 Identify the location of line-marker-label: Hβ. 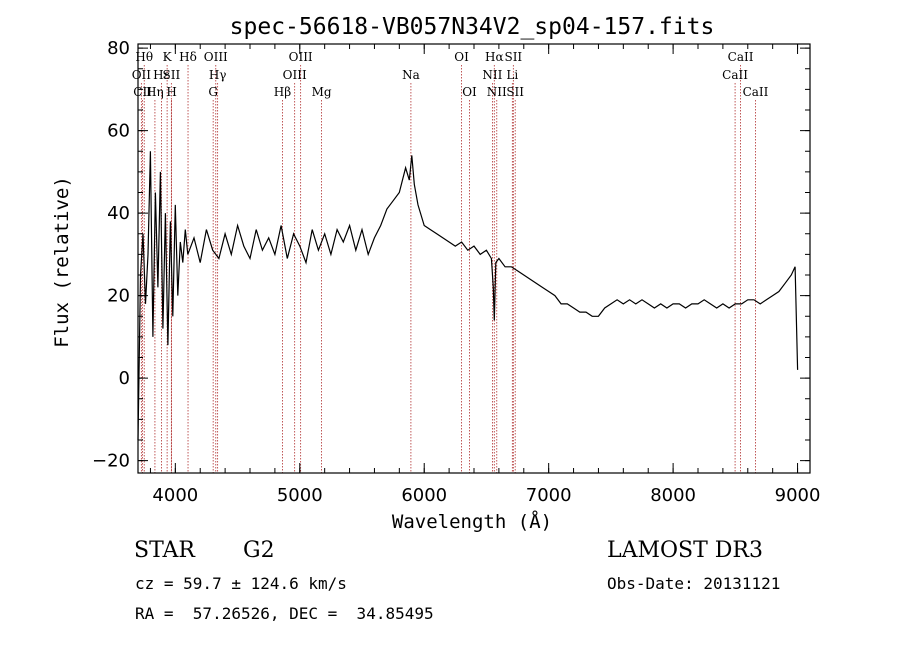
(282, 92).